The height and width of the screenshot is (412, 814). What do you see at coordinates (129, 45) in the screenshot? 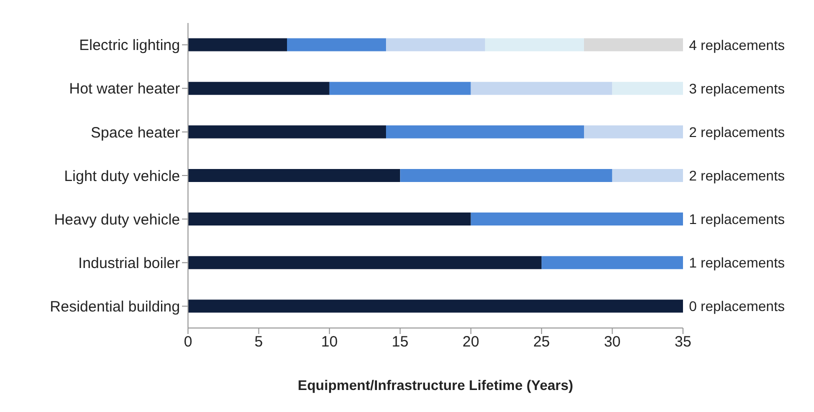
I see `y-tick-label: Electric lighting` at bounding box center [129, 45].